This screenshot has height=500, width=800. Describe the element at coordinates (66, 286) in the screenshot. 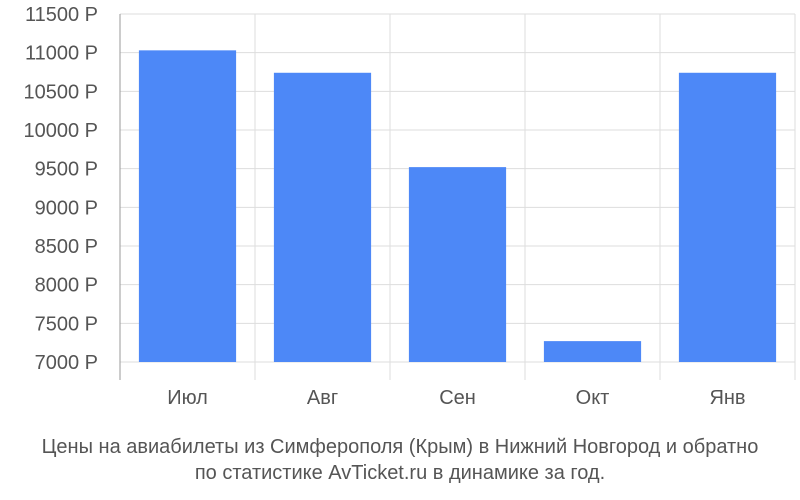

I see `y-tick-label: 8000 Р` at that location.